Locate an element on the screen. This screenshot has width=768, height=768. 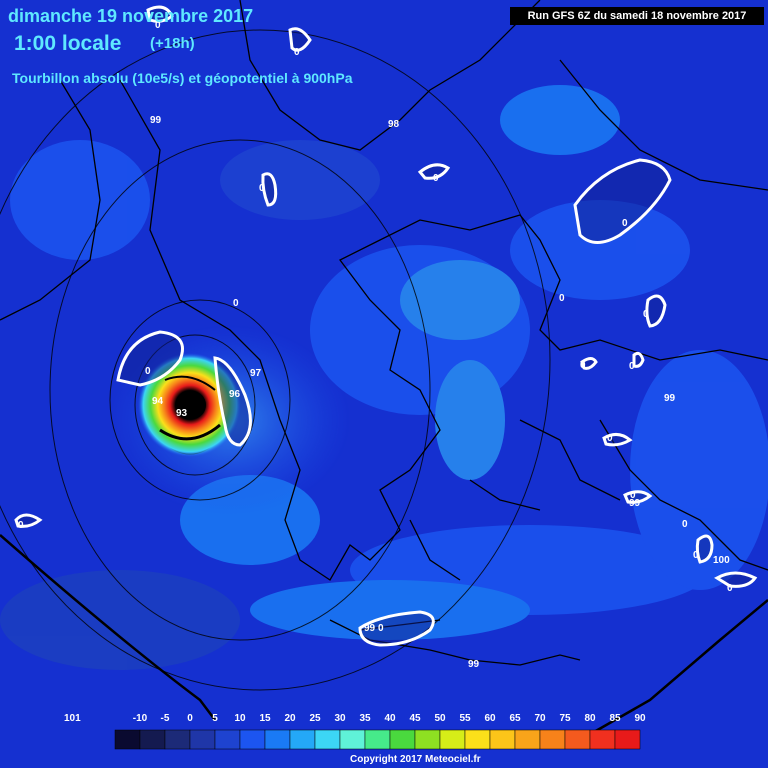
contour-label: 93 is located at coordinates (182, 413).